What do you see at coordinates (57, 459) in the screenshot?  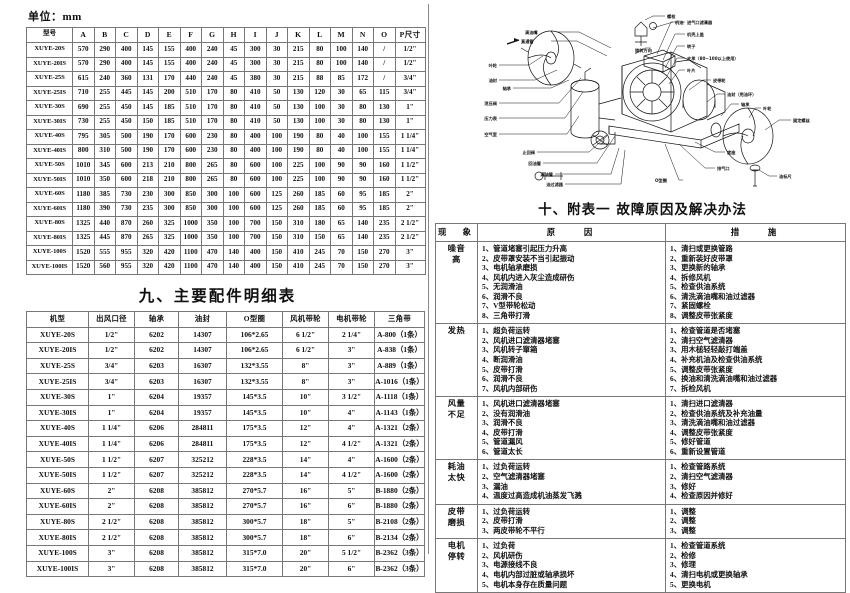 I see `parts-model-cell: XUYE-50S` at bounding box center [57, 459].